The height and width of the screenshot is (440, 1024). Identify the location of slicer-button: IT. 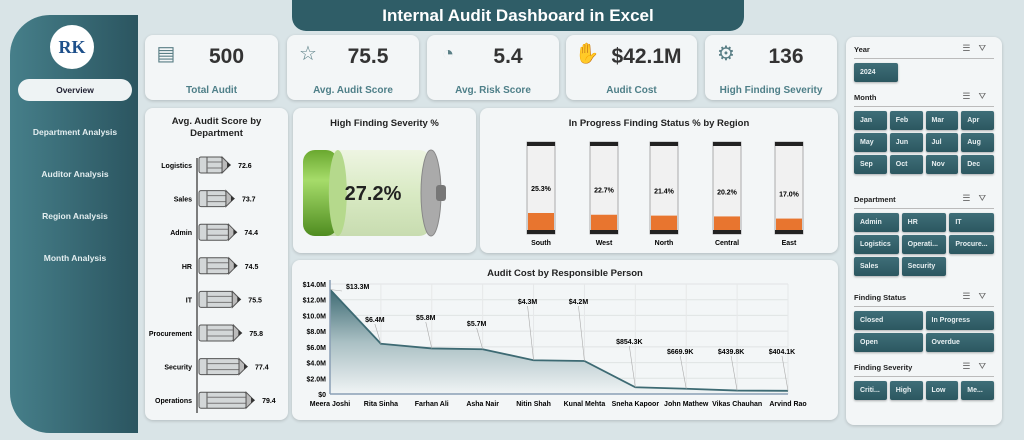
(971, 222).